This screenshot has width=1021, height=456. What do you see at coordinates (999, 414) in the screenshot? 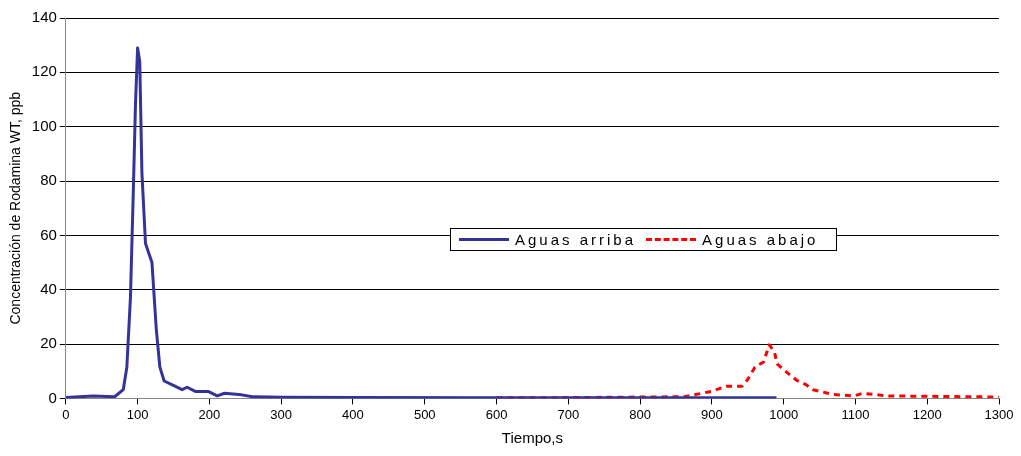
I see `x-tick-label: 1300` at bounding box center [999, 414].